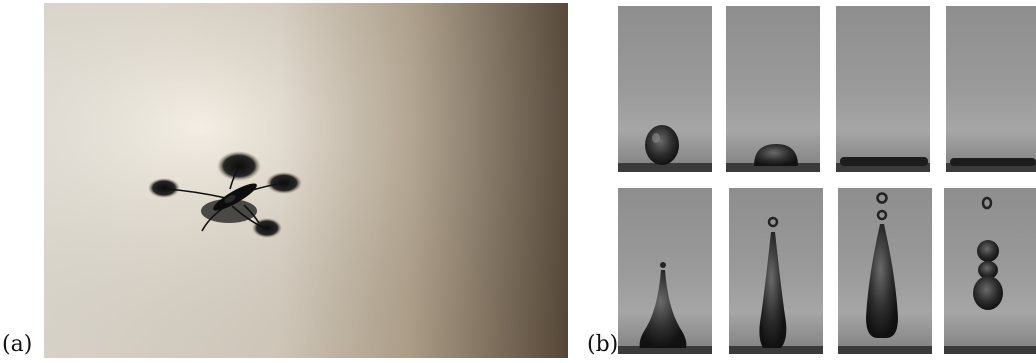 The width and height of the screenshot is (1036, 363). What do you see at coordinates (776, 271) in the screenshot?
I see `droplet-frame-tall-jet` at bounding box center [776, 271].